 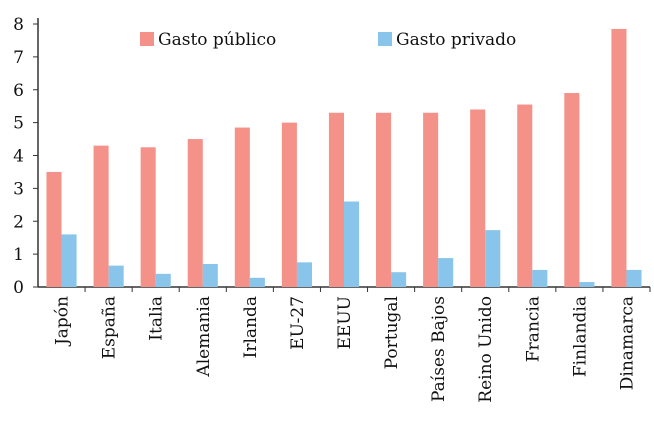 I want to click on x-tick-label: Italia, so click(x=157, y=318).